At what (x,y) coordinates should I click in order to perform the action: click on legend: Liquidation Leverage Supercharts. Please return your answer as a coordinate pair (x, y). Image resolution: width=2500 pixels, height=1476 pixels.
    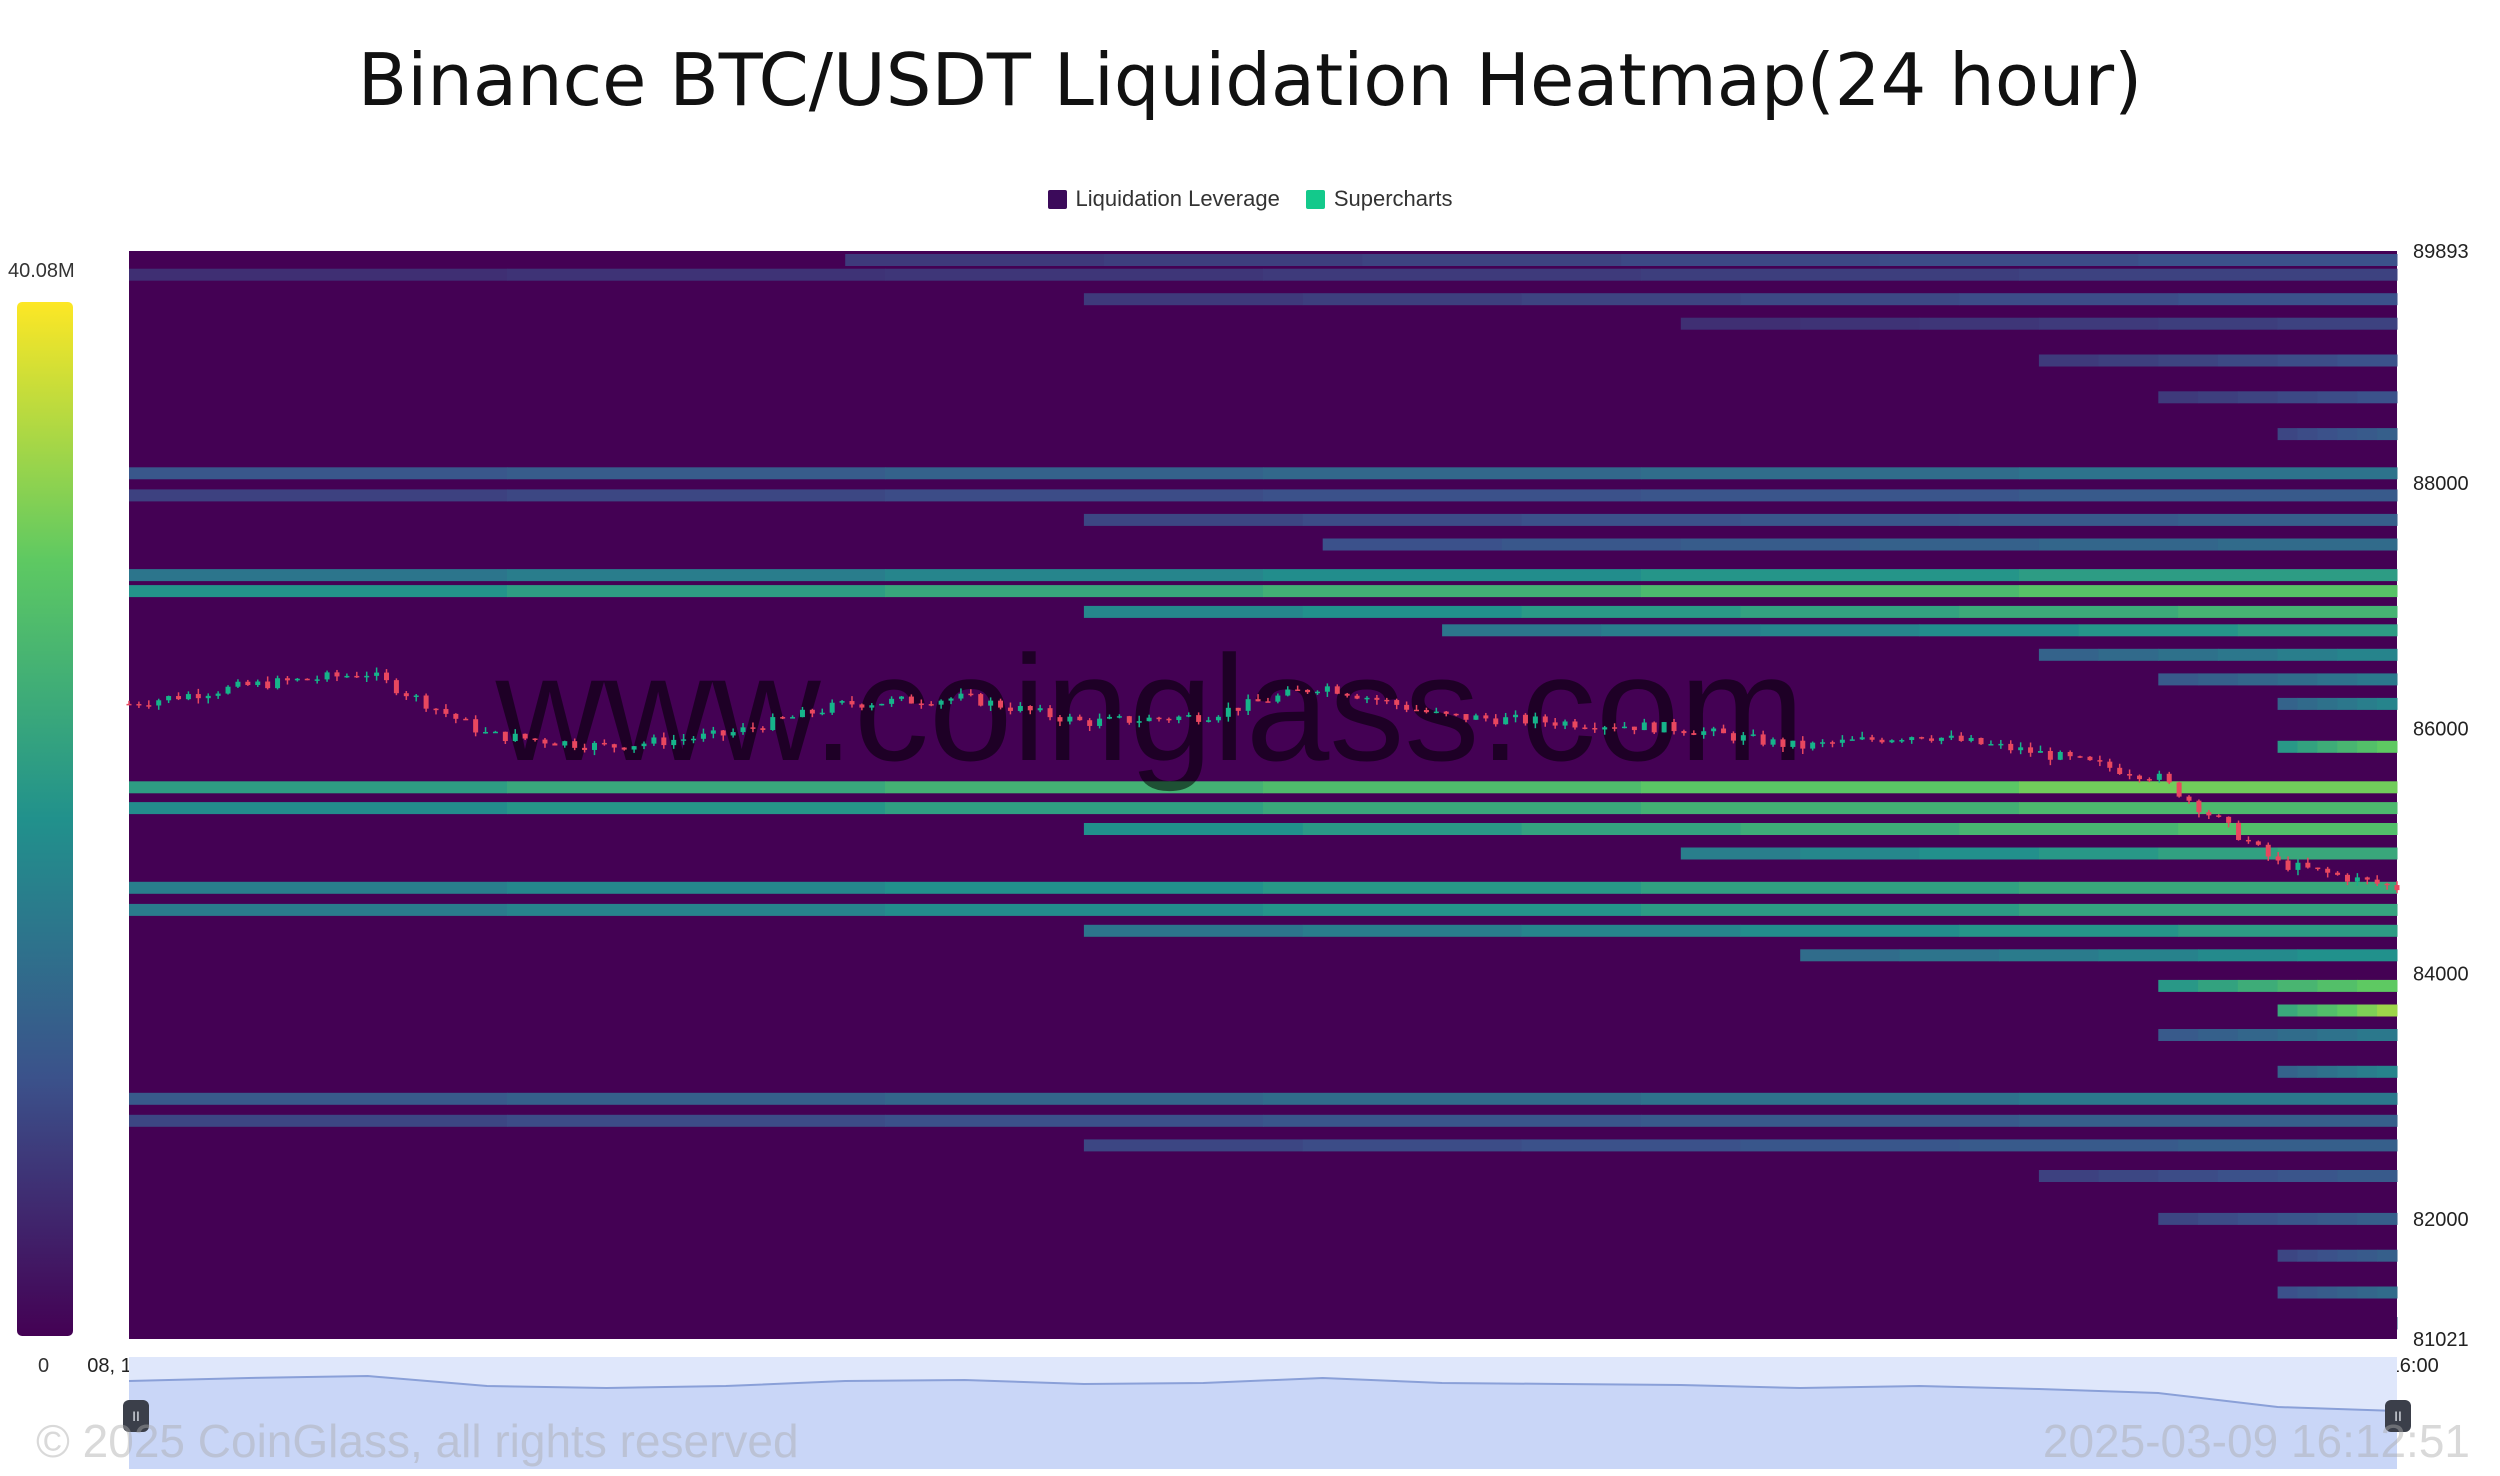
    Looking at the image, I should click on (1250, 199).